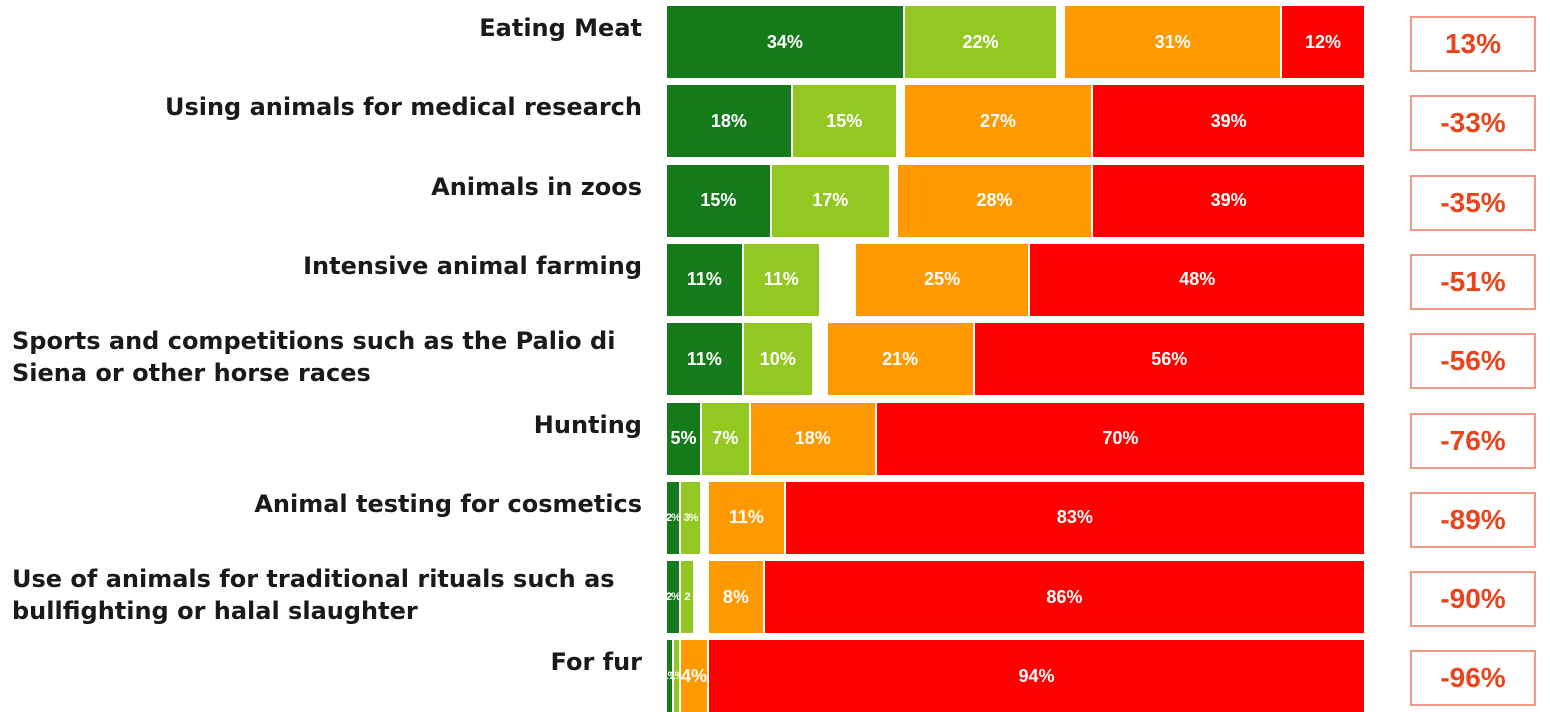 This screenshot has height=712, width=1550. I want to click on category-label: Eating Meat, so click(560, 28).